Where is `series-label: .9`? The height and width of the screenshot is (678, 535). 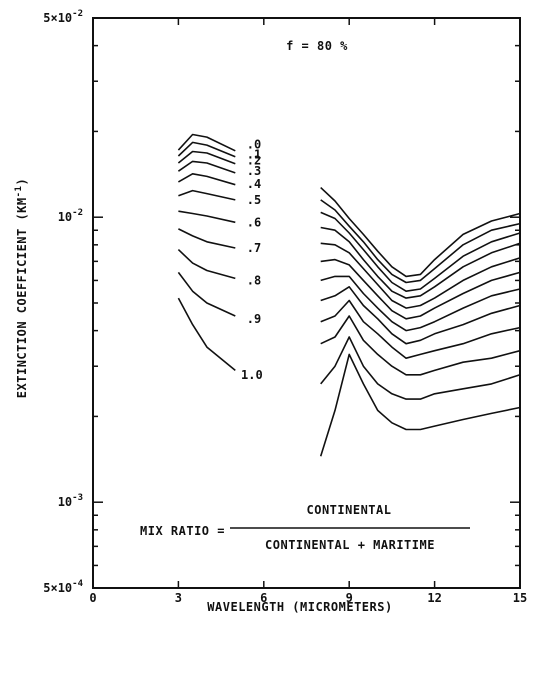 series-label: .9 is located at coordinates (254, 319).